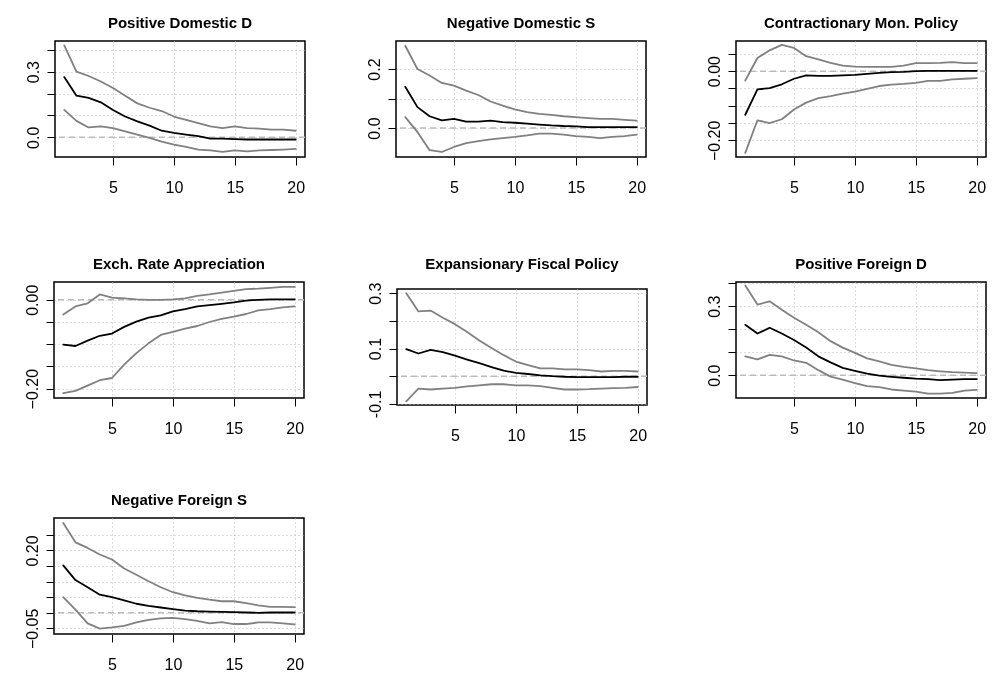  Describe the element at coordinates (179, 263) in the screenshot. I see `chart-title: Exch. Rate Appreciation` at that location.